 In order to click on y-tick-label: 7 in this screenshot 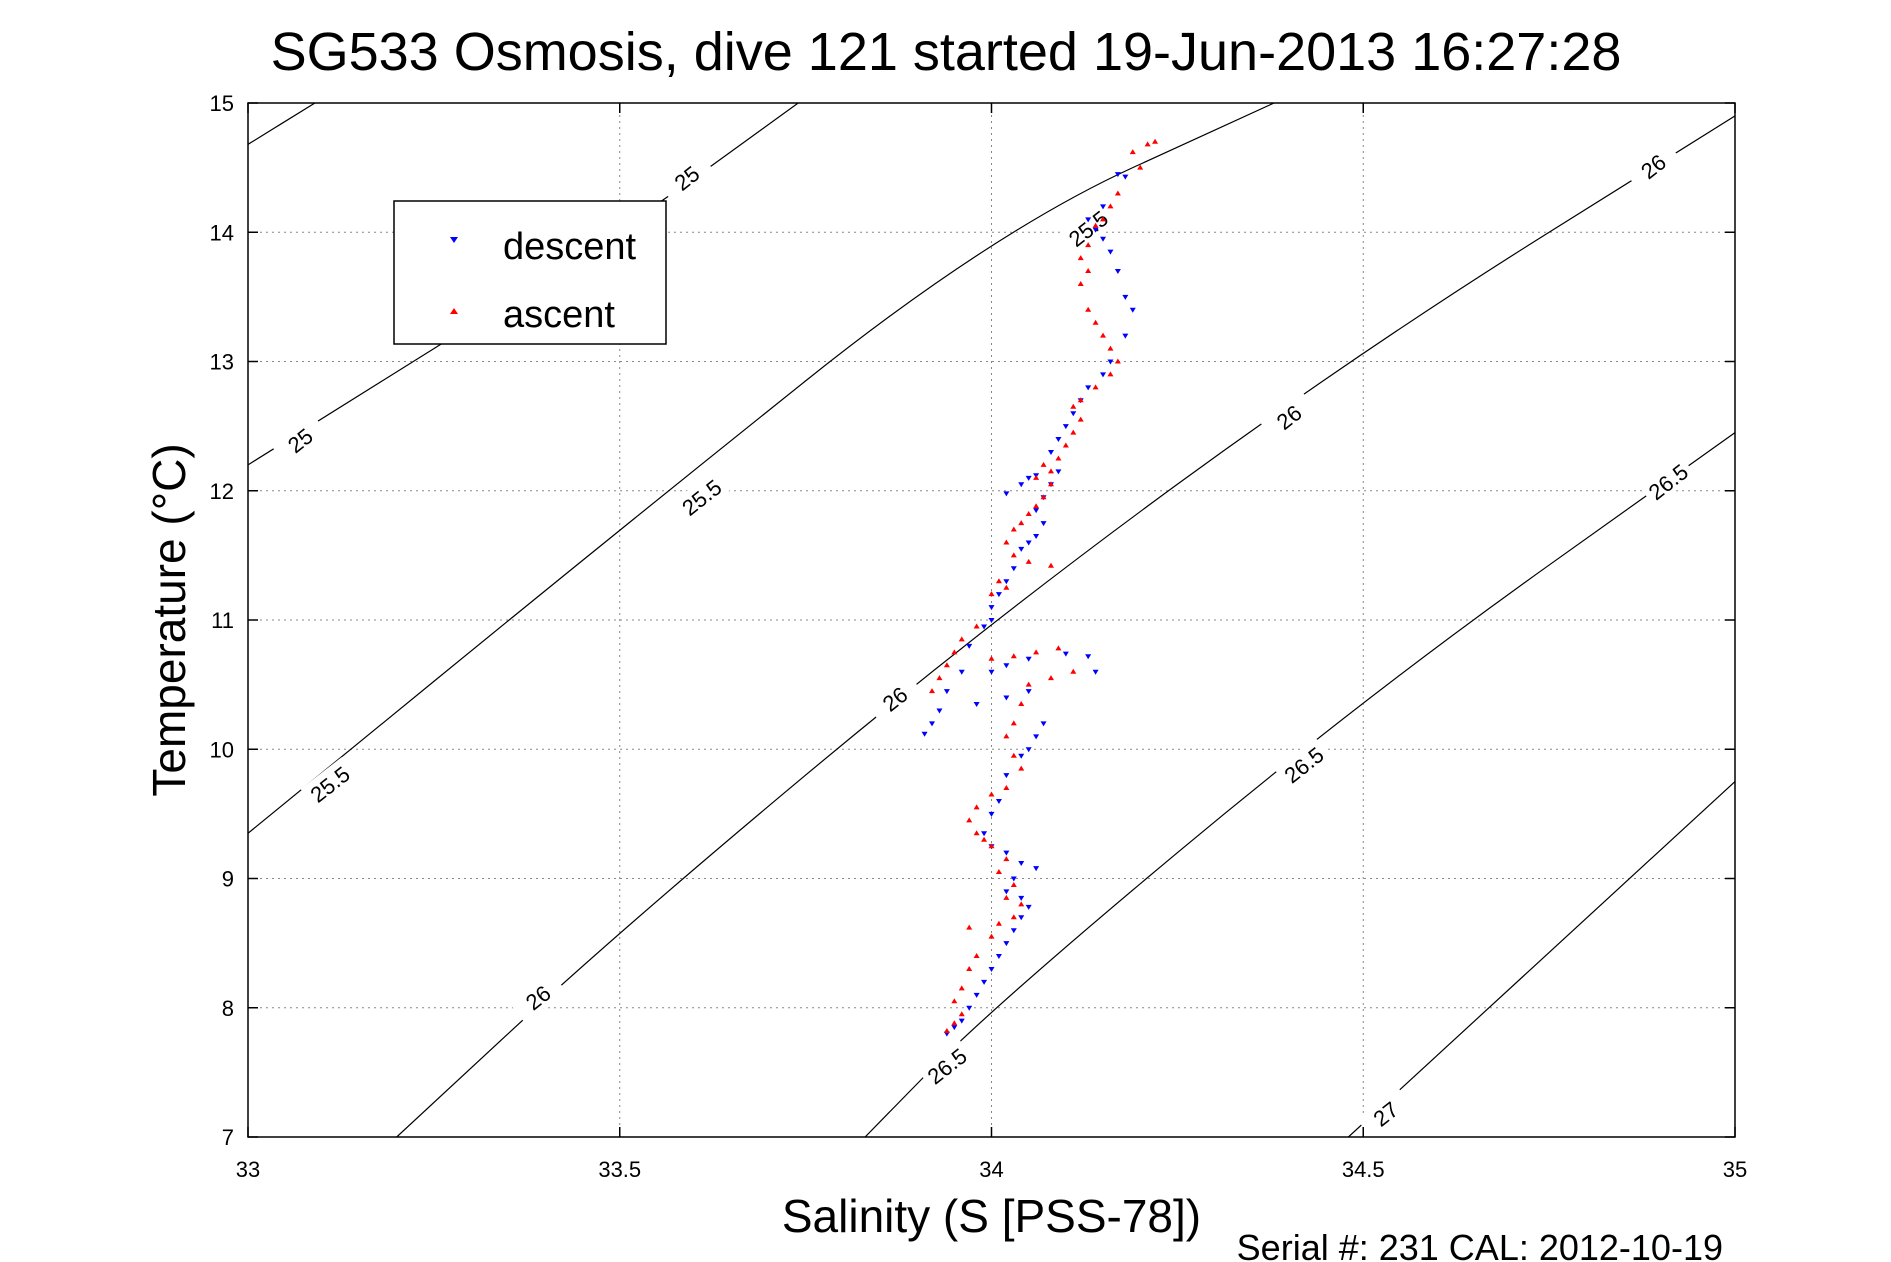, I will do `click(228, 1137)`.